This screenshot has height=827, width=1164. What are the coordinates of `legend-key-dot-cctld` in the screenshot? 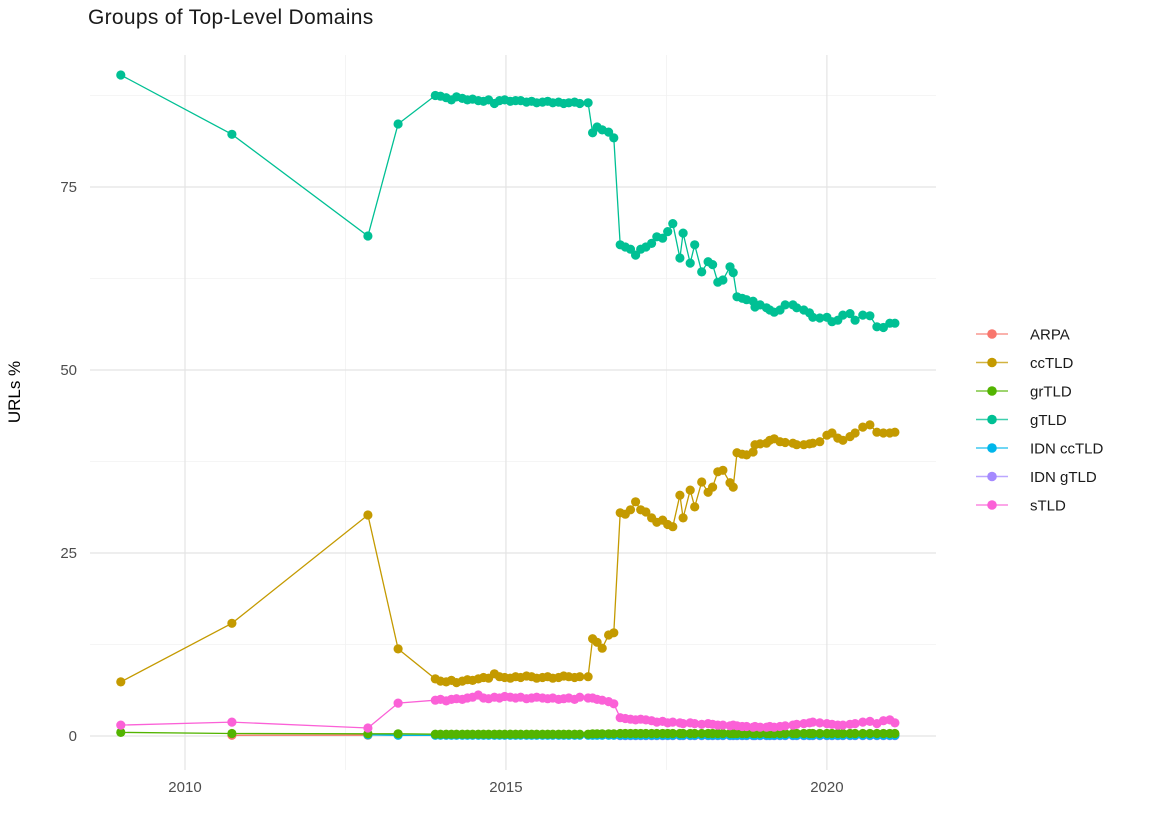 It's located at (992, 362).